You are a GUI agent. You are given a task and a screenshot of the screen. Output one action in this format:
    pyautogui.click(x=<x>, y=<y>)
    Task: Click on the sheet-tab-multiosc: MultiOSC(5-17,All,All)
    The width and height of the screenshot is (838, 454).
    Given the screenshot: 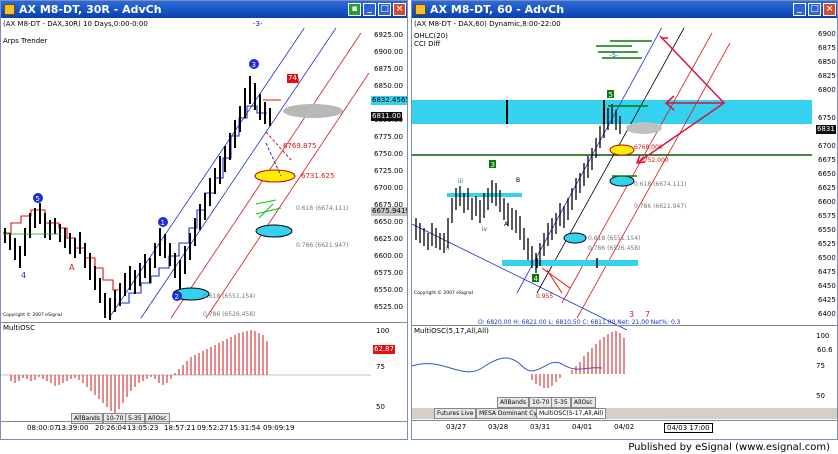 What is the action you would take?
    pyautogui.click(x=571, y=413)
    